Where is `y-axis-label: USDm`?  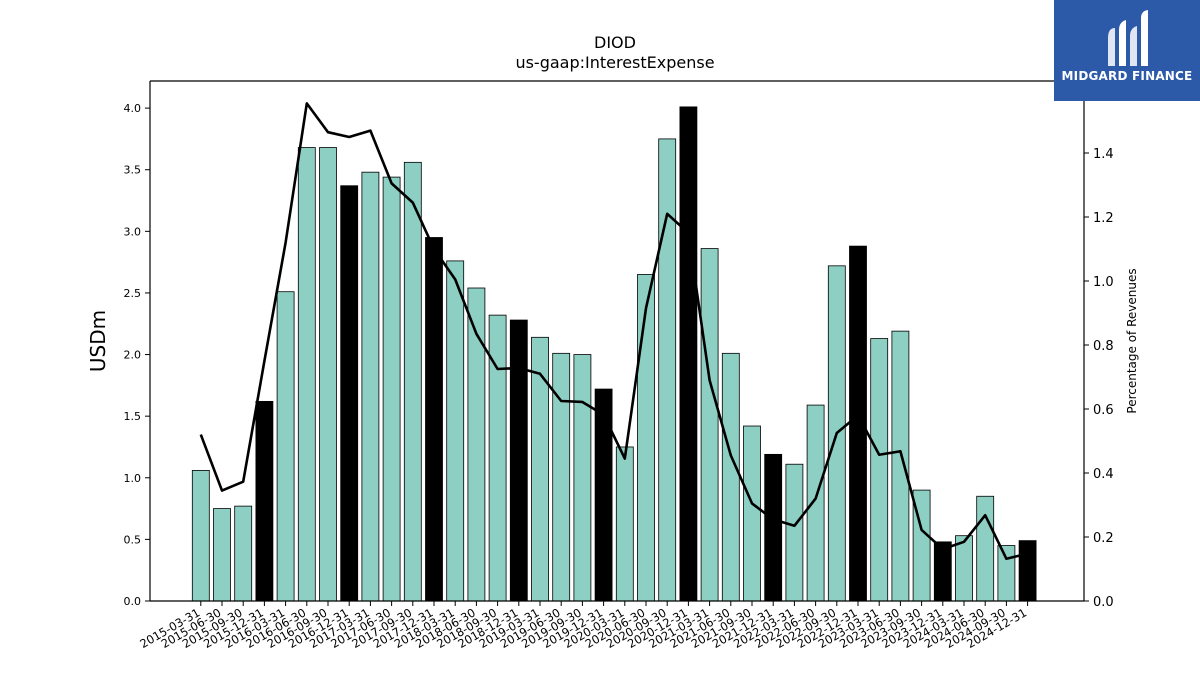
y-axis-label: USDm is located at coordinates (98, 341).